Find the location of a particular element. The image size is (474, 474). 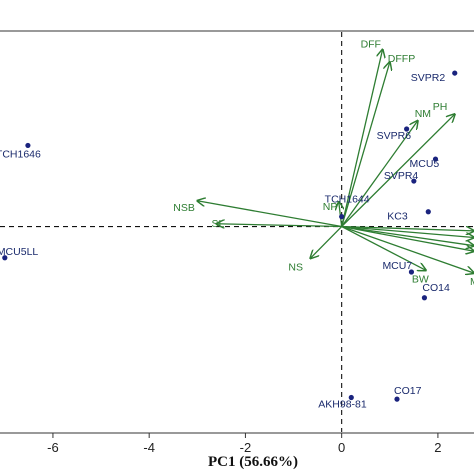

x-tick-label-1: -4 is located at coordinates (149, 447).